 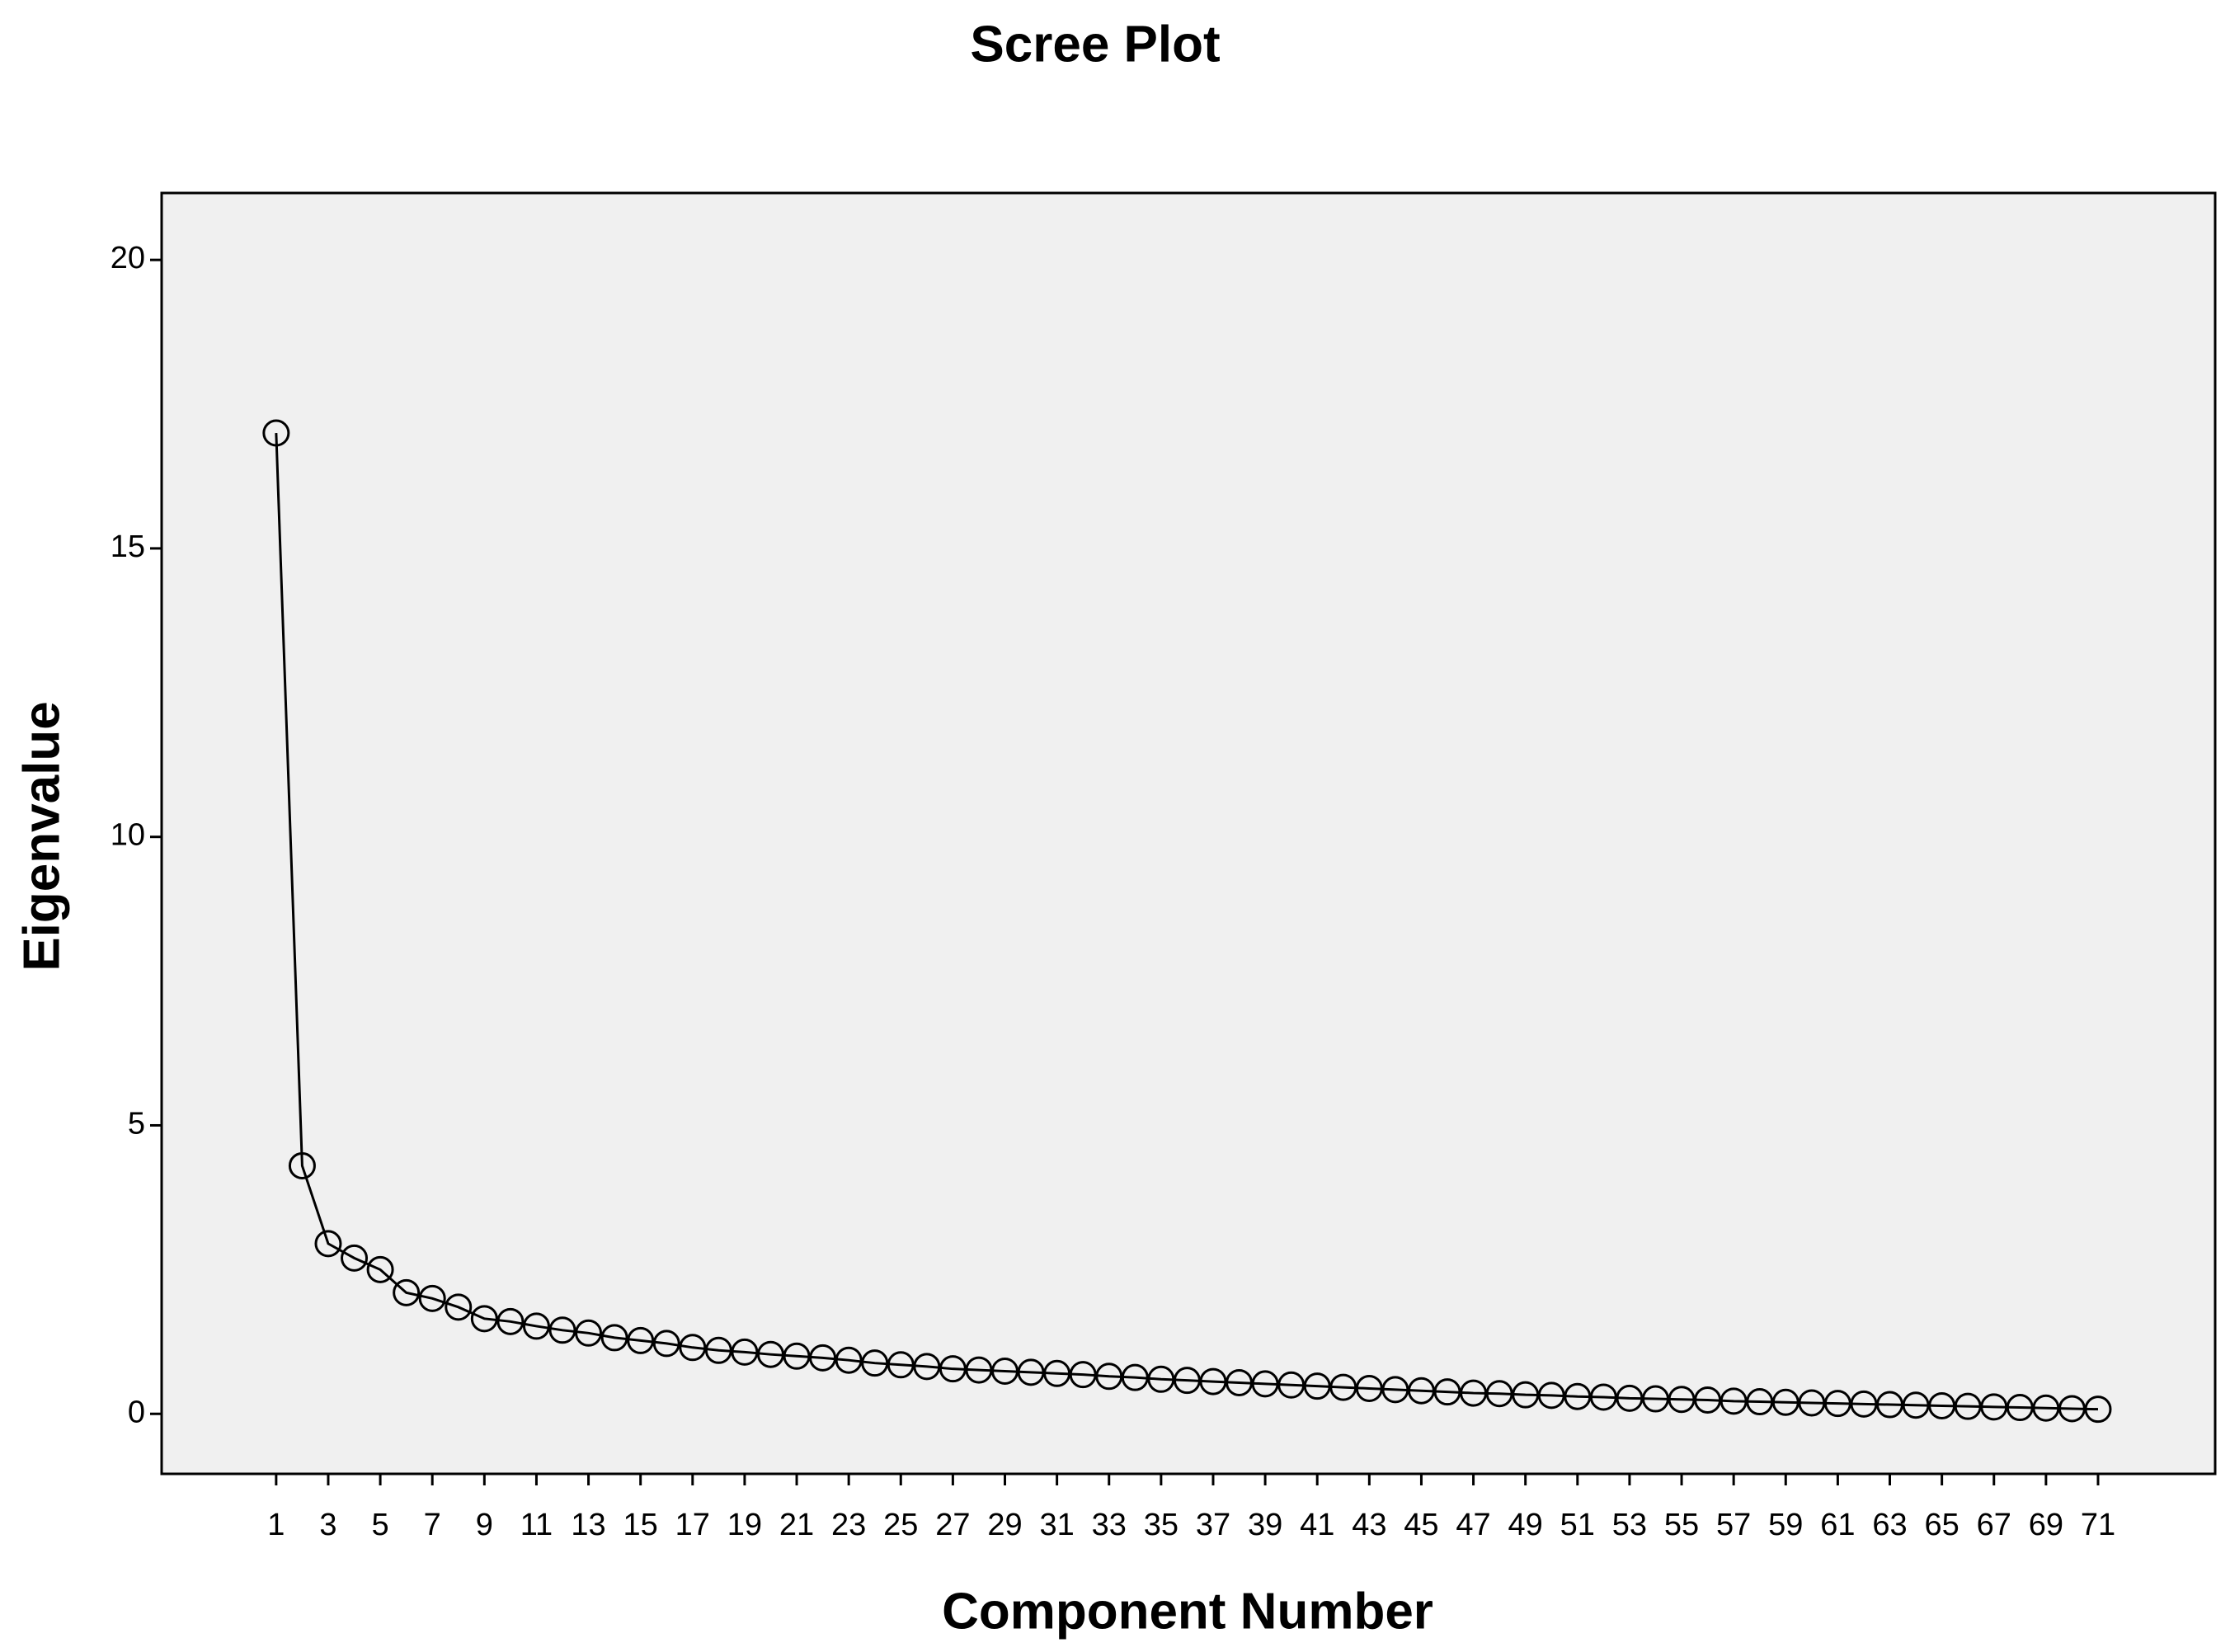 What do you see at coordinates (1577, 1525) in the screenshot?
I see `x-tick-label: 51` at bounding box center [1577, 1525].